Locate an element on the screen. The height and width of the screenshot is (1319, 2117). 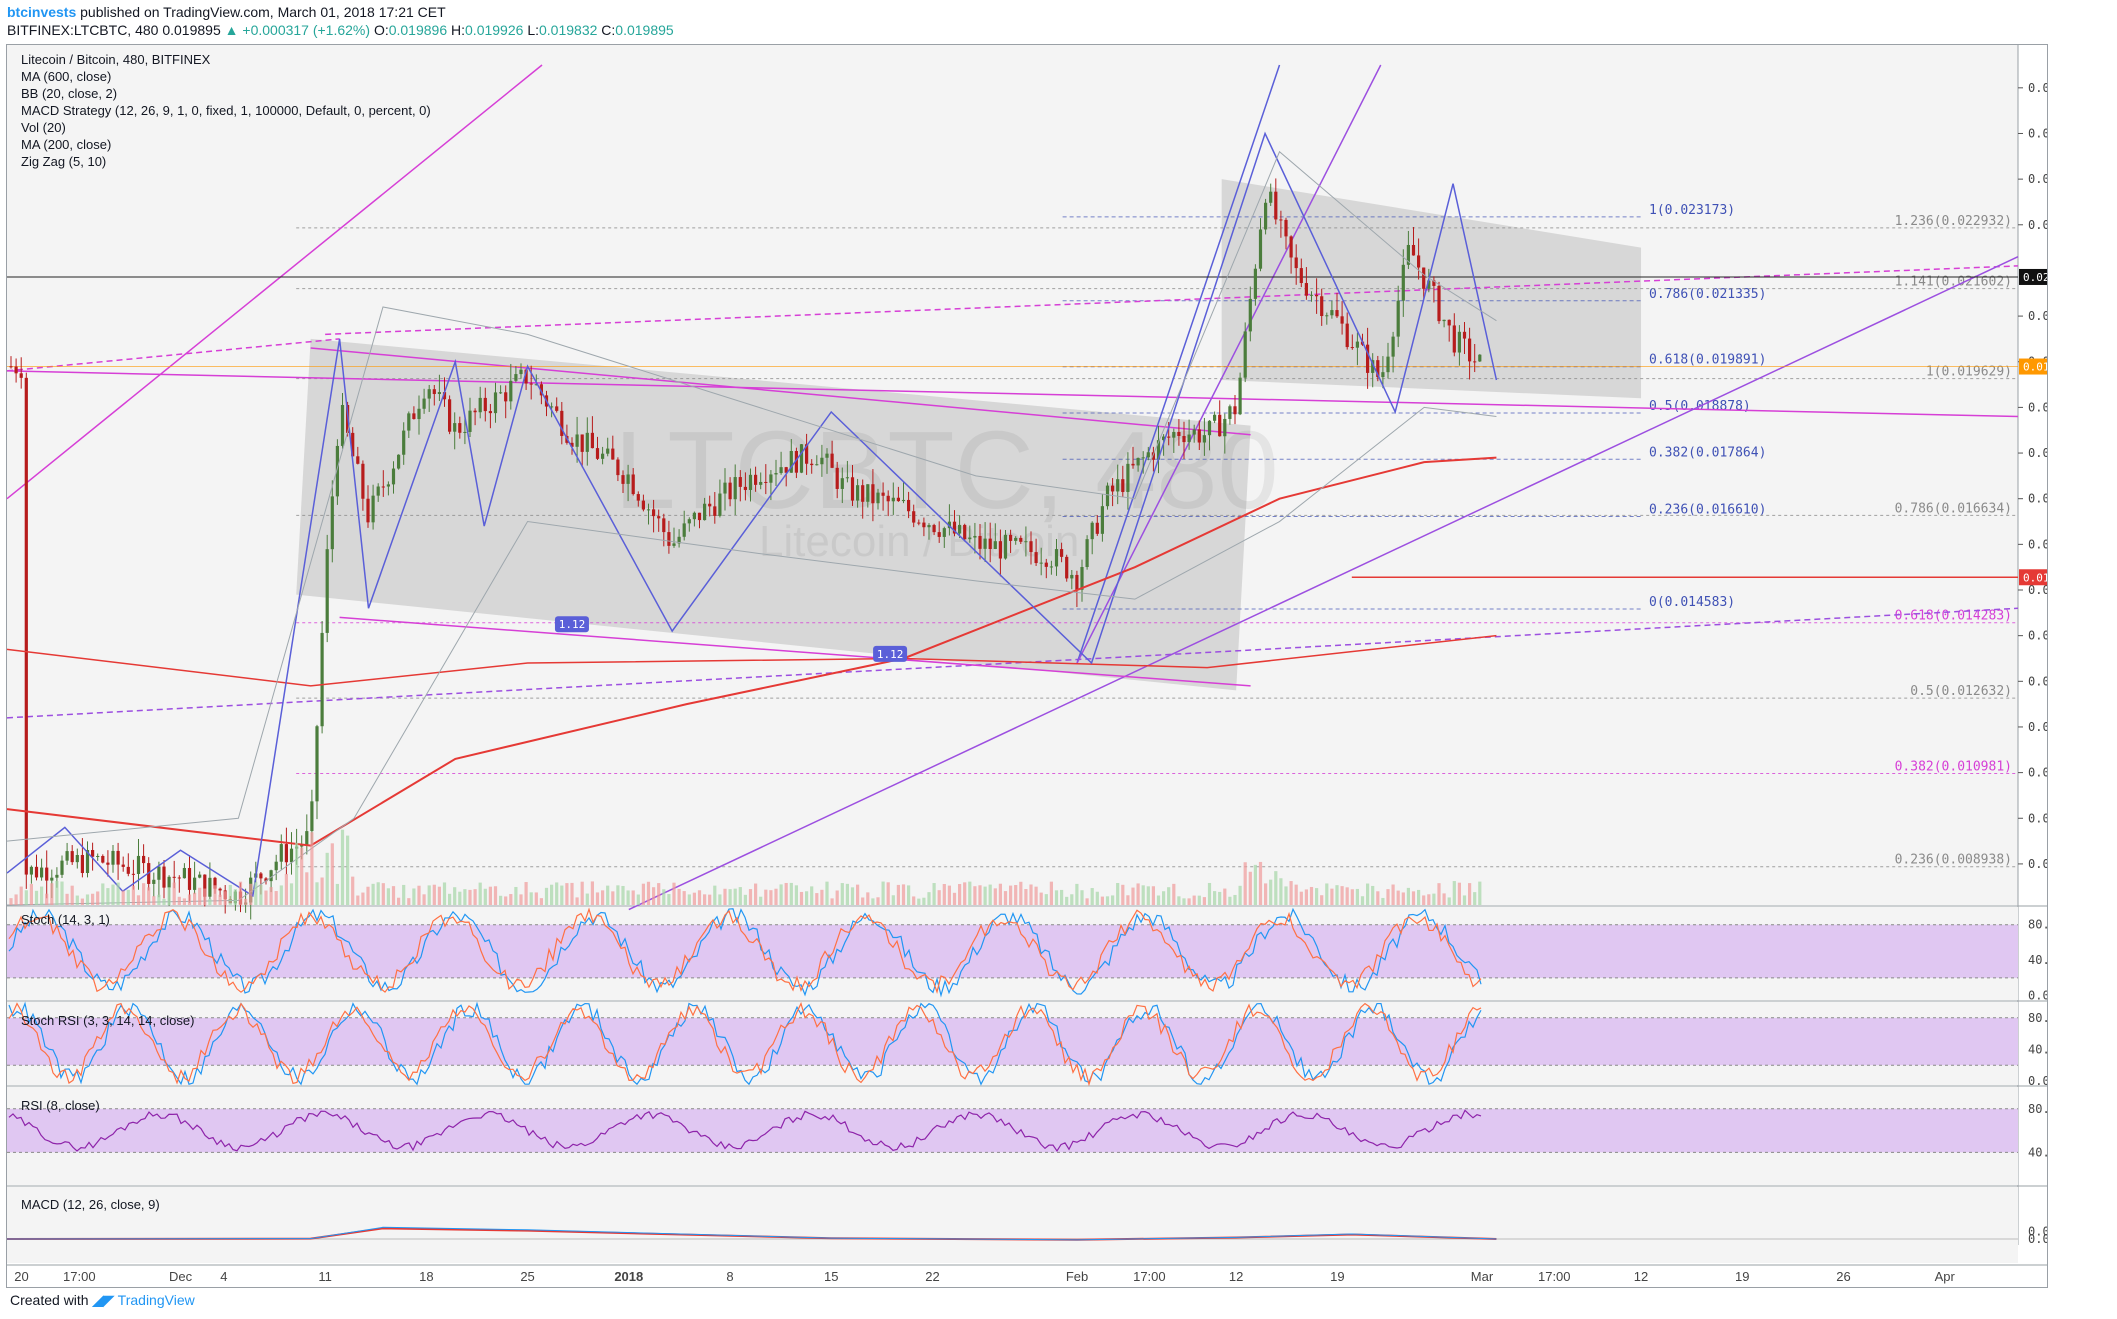
stoch-title: Stoch (14, 3, 1) is located at coordinates (65, 919).